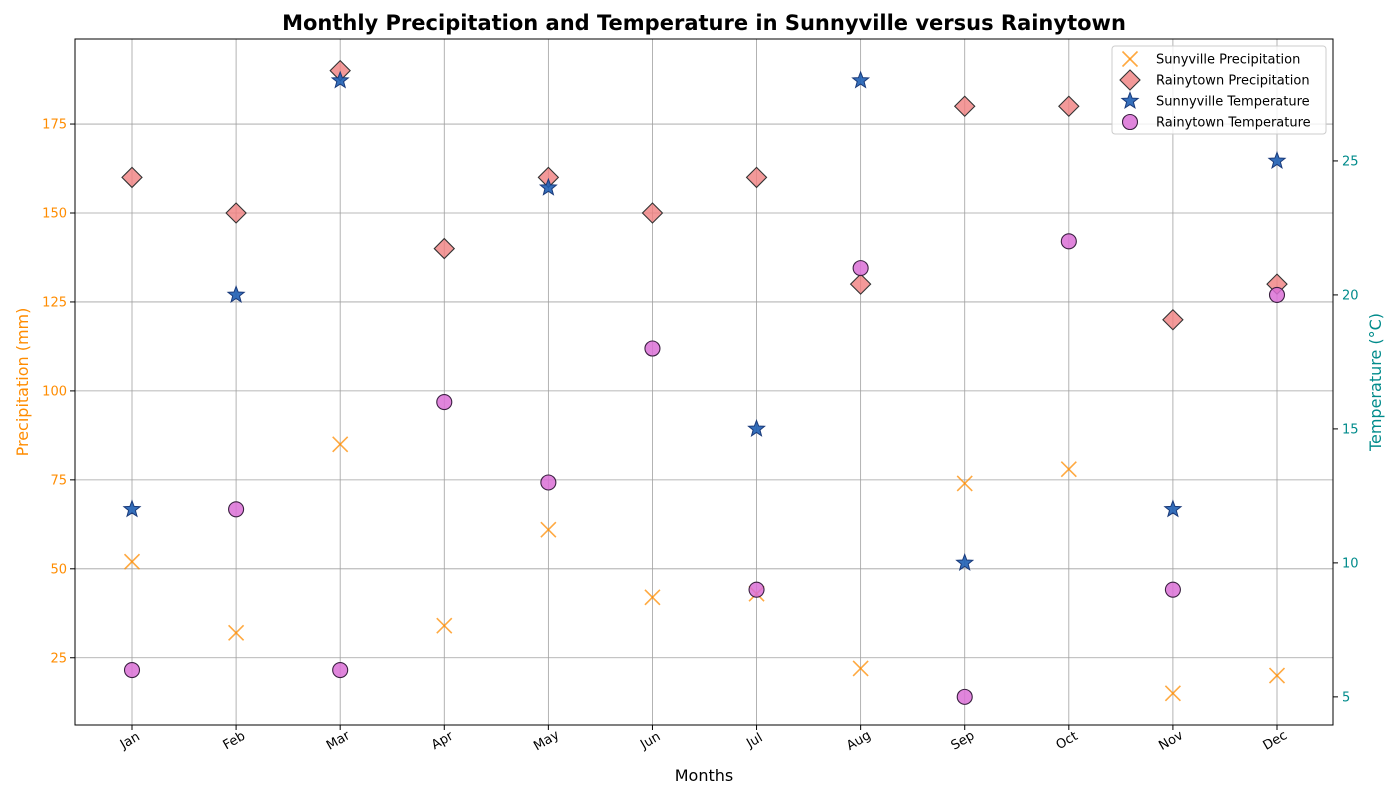 The height and width of the screenshot is (800, 1400). What do you see at coordinates (1233, 102) in the screenshot?
I see `legend-label: Sunnyville Temperature` at bounding box center [1233, 102].